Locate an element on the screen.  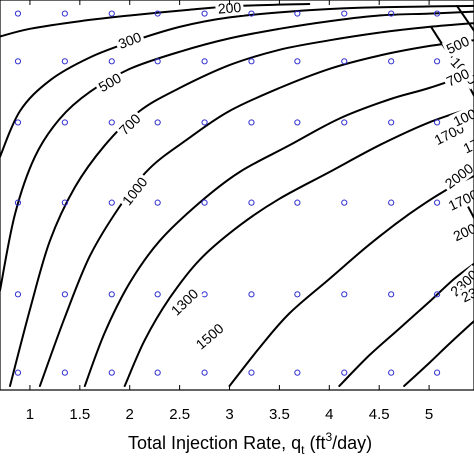
contour-label: 200 is located at coordinates (229, 8).